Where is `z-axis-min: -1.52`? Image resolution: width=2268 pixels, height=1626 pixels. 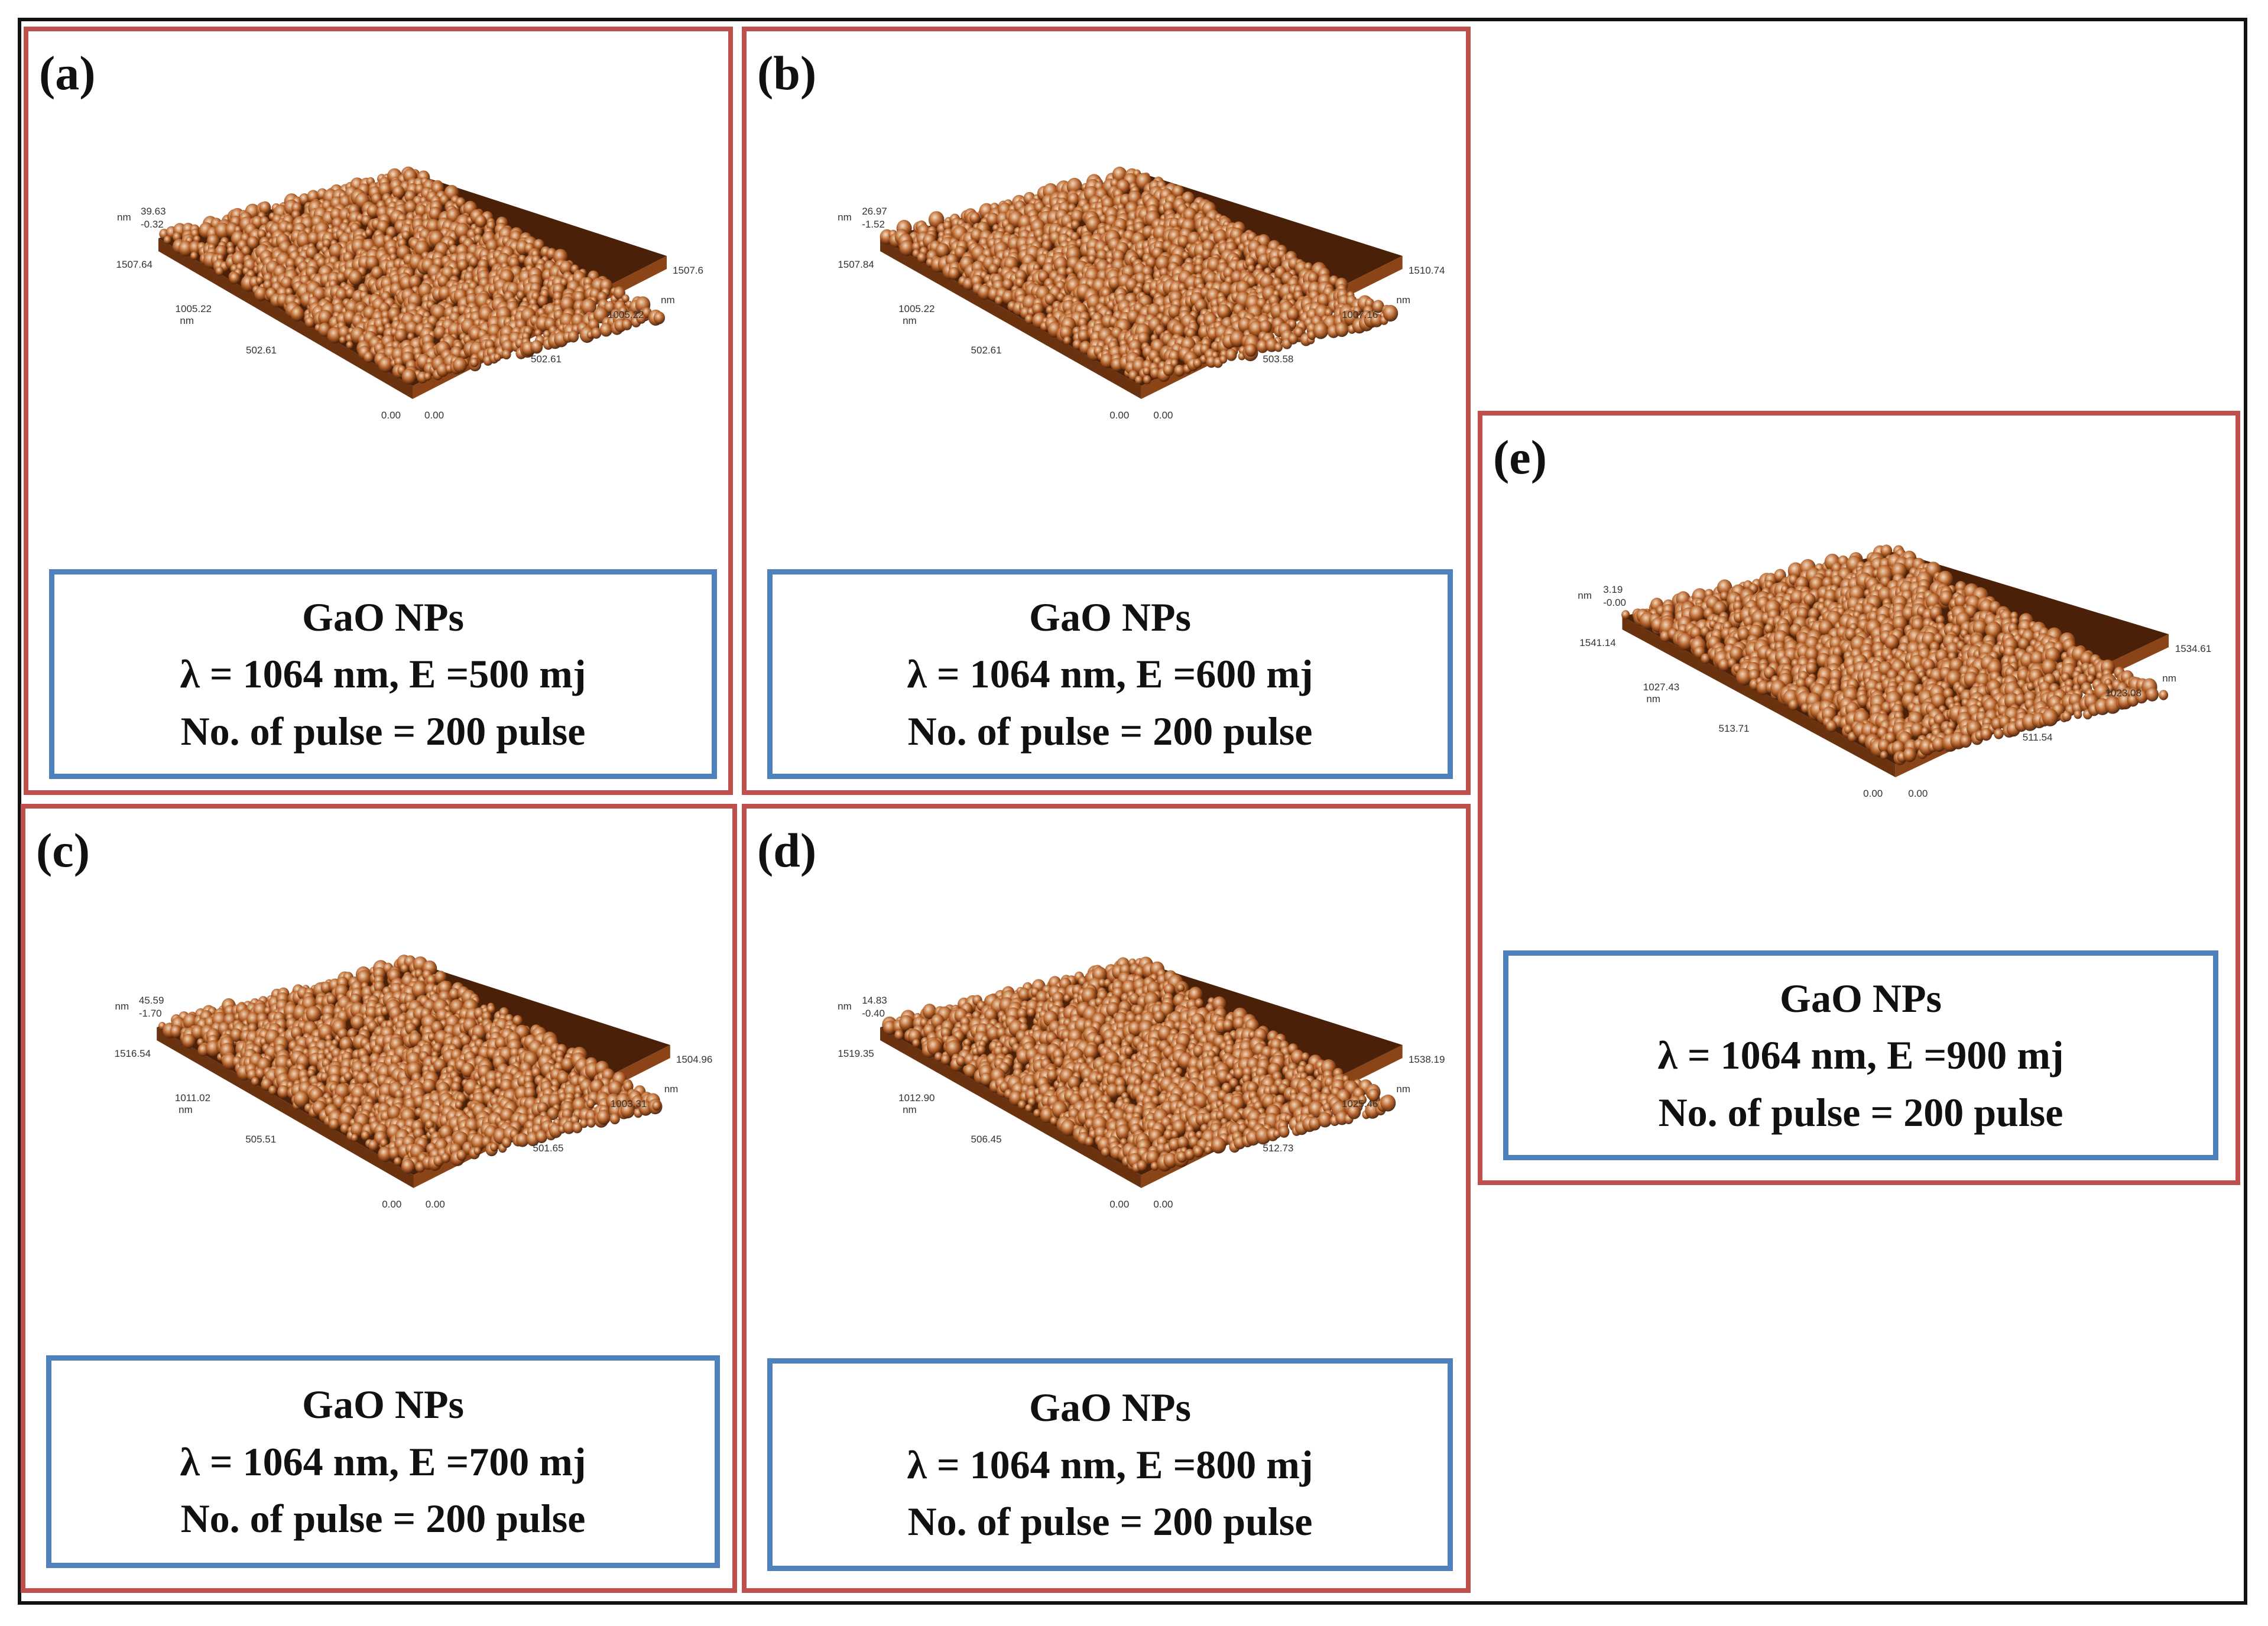 z-axis-min: -1.52 is located at coordinates (874, 225).